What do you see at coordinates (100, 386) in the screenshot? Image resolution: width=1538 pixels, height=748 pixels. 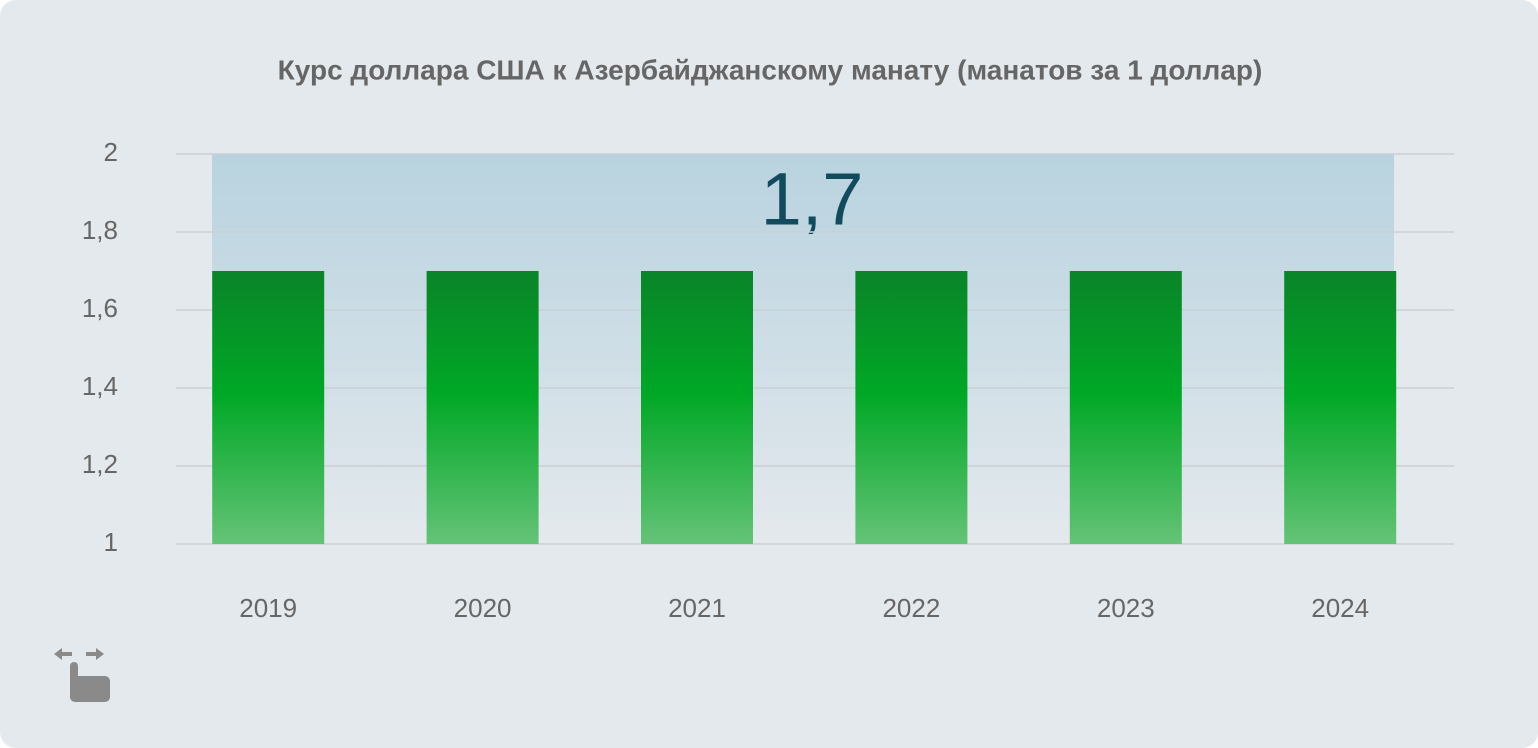 I see `y-tick-label: 1,4` at bounding box center [100, 386].